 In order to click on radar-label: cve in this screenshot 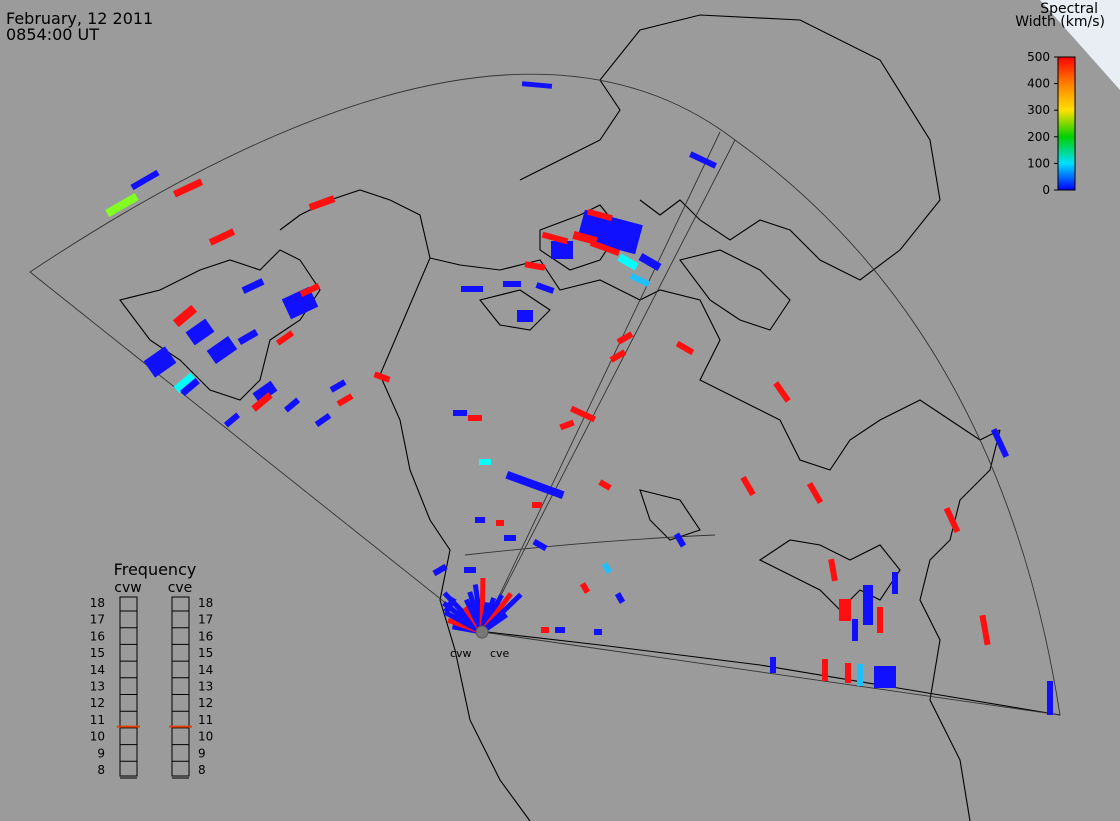, I will do `click(500, 653)`.